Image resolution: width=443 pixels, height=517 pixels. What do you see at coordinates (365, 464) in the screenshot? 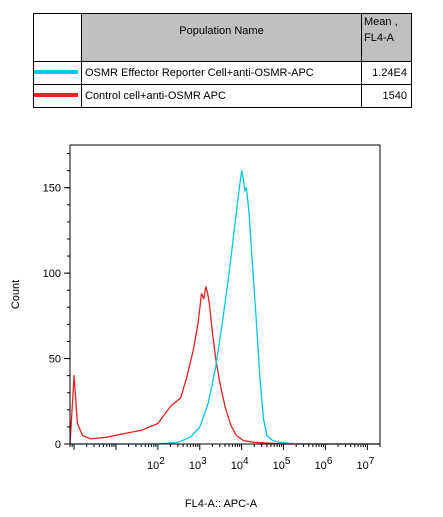
I see `x-tick-label: 10⁷` at bounding box center [365, 464].